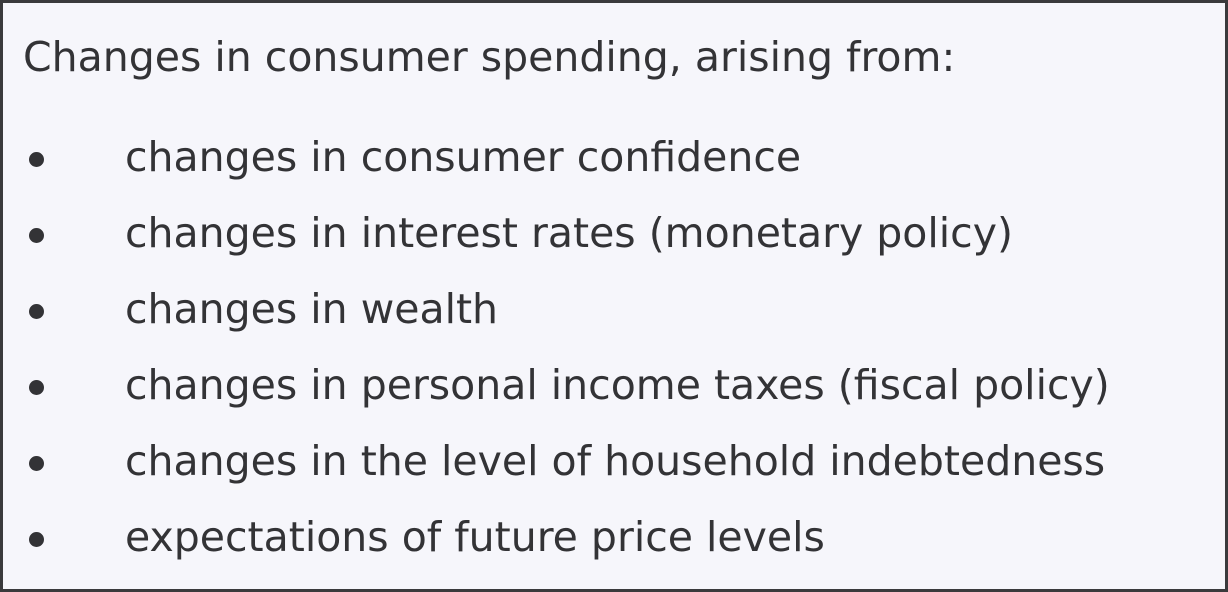 This screenshot has width=1228, height=592. What do you see at coordinates (463, 157) in the screenshot?
I see `list-item-text: changes in consumer confidence` at bounding box center [463, 157].